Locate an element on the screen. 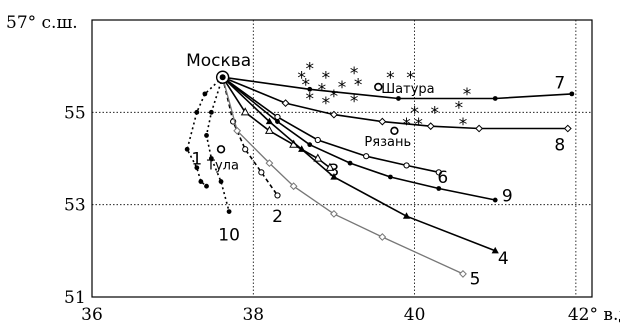  trajectory-label-5: 5 is located at coordinates (475, 280).